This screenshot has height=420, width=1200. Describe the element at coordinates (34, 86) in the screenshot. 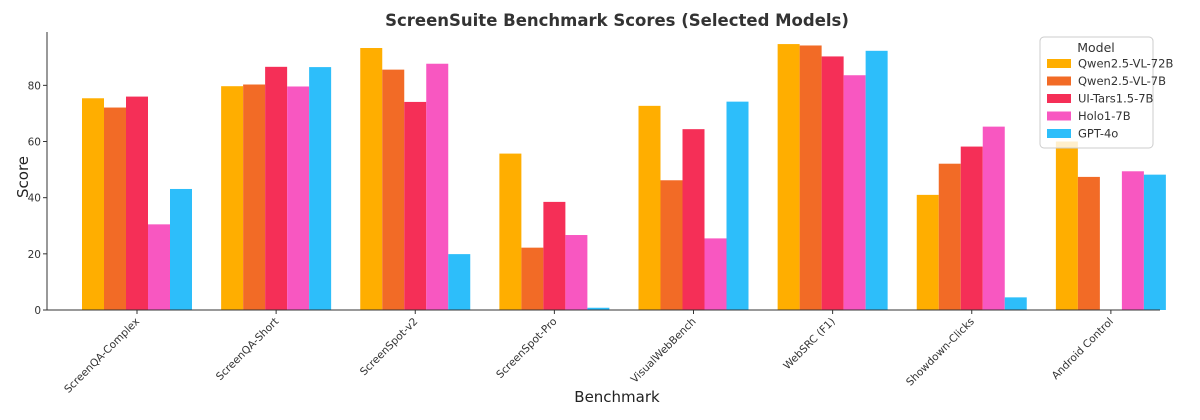

I see `y-tick-label: 80` at that location.